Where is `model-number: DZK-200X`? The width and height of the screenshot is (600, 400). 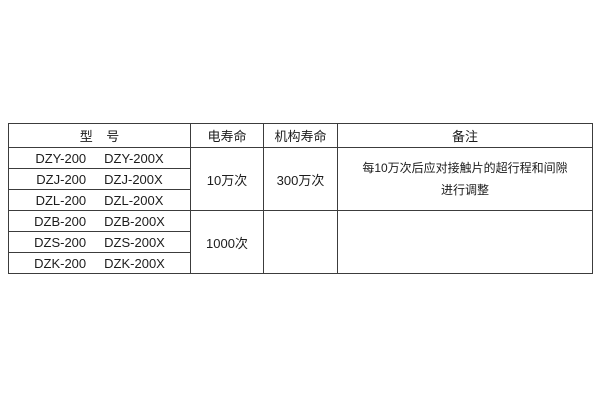 model-number: DZK-200X is located at coordinates (134, 263).